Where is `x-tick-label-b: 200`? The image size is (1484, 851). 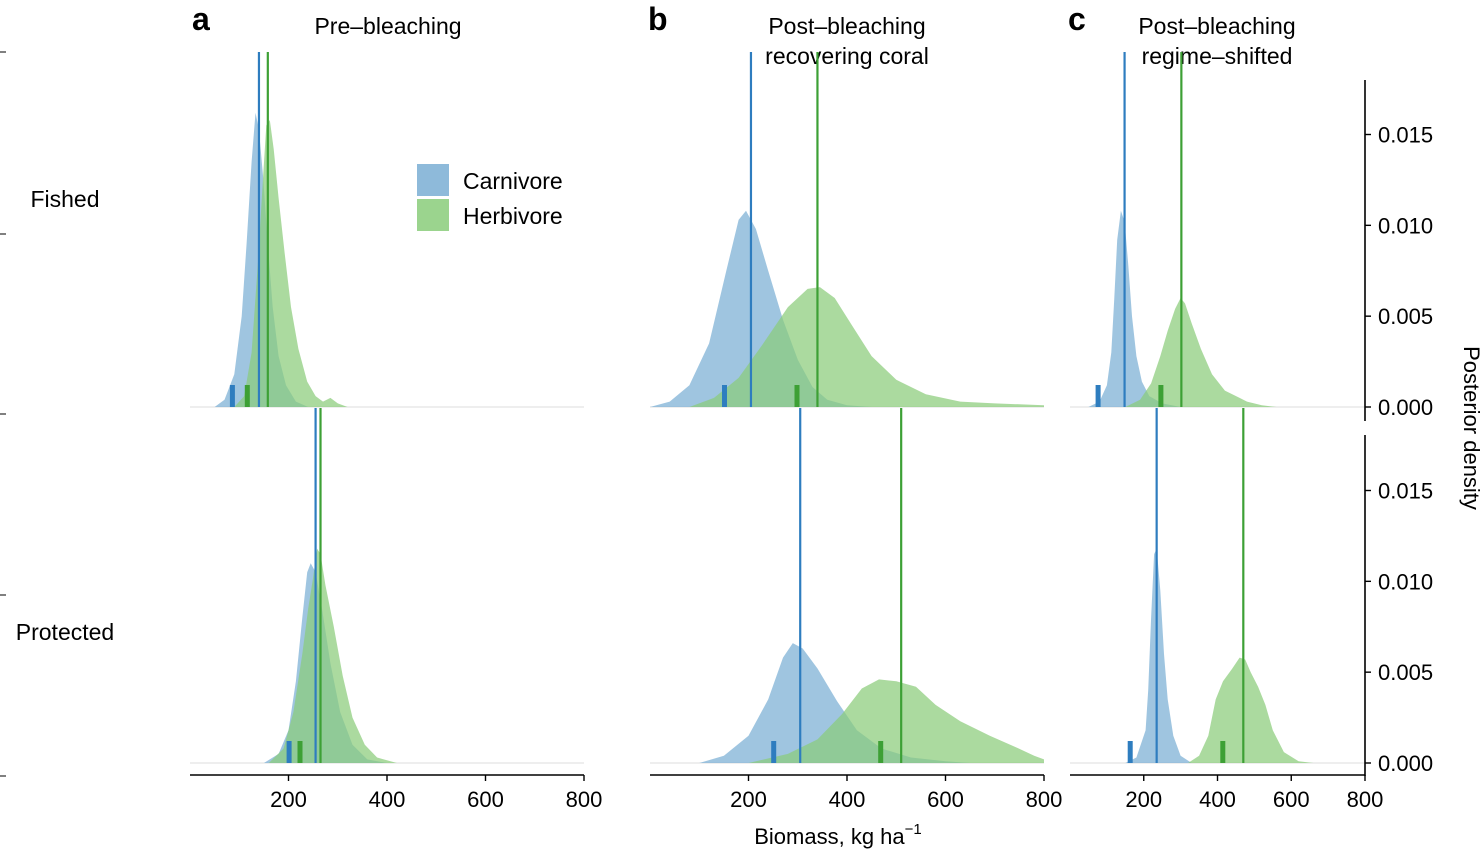 x-tick-label-b: 200 is located at coordinates (748, 799).